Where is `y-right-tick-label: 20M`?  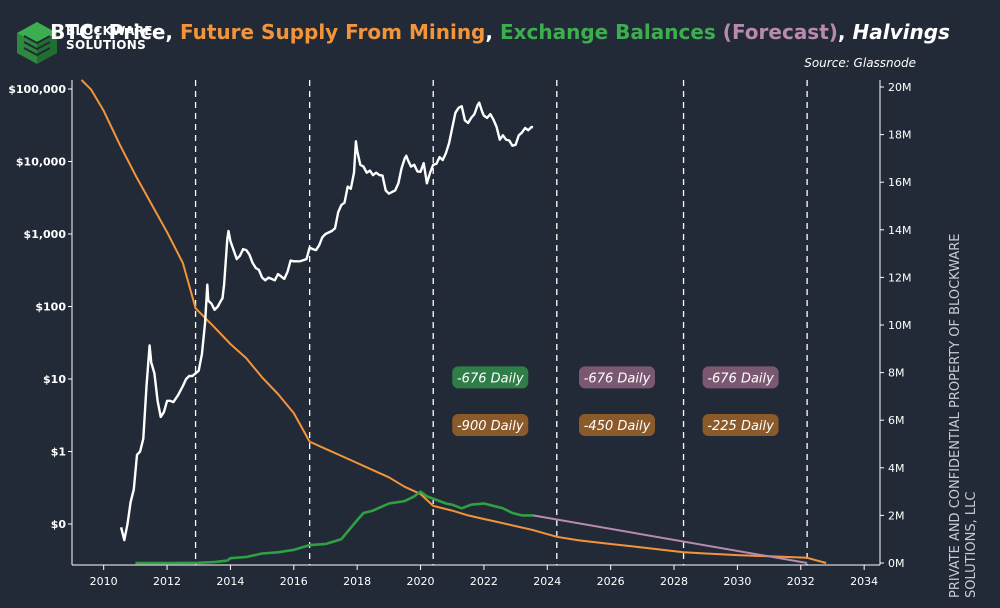
y-right-tick-label: 20M is located at coordinates (900, 87).